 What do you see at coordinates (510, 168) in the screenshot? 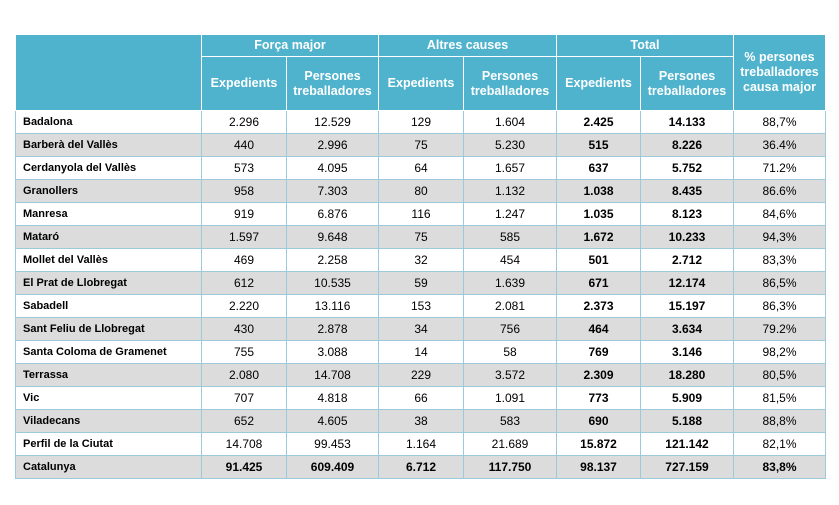
I see `cell: 1.657` at bounding box center [510, 168].